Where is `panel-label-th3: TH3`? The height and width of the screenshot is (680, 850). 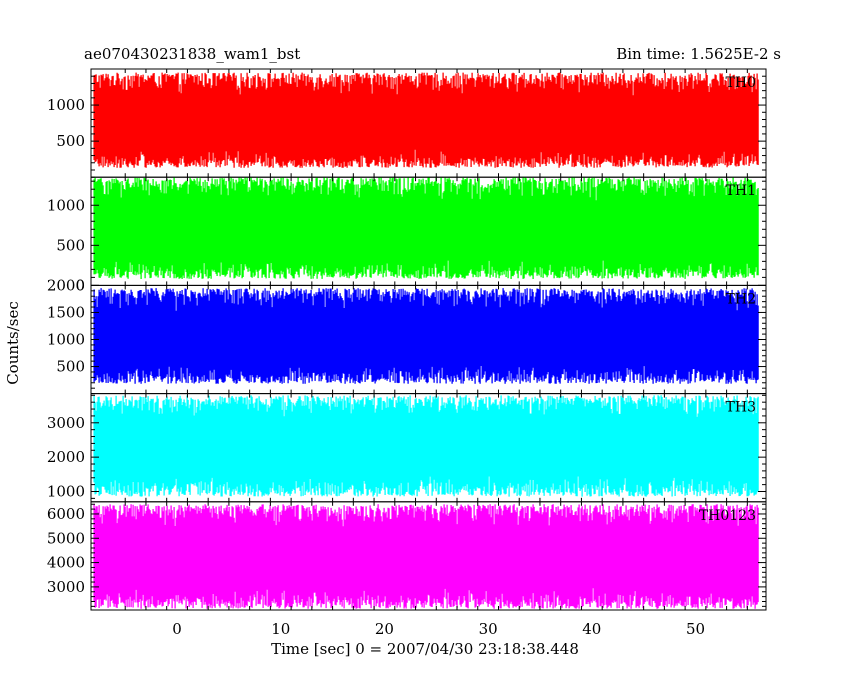 panel-label-th3: TH3 is located at coordinates (741, 408).